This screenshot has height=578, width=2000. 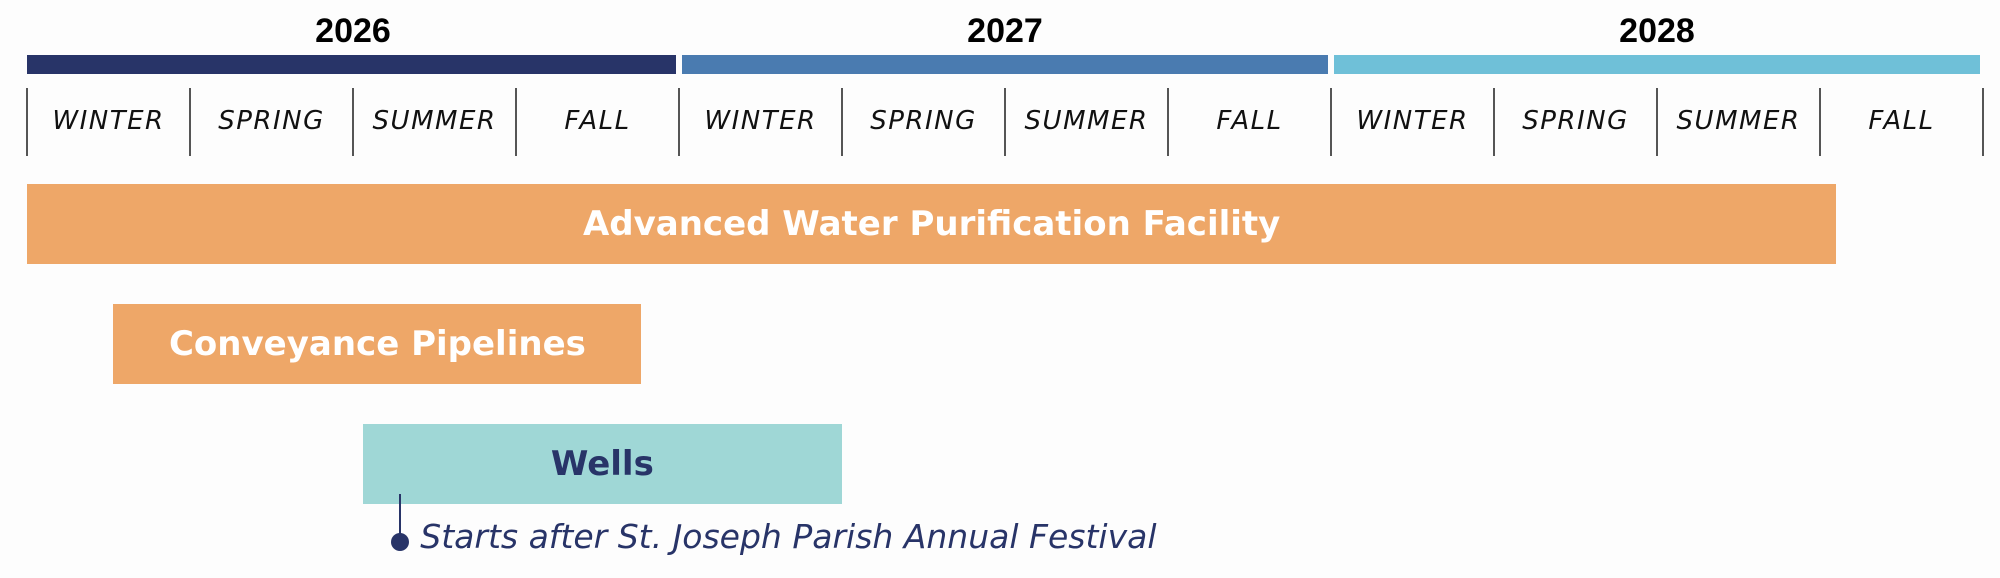 What do you see at coordinates (932, 224) in the screenshot?
I see `task-bar: Advanced Water Purification Facility` at bounding box center [932, 224].